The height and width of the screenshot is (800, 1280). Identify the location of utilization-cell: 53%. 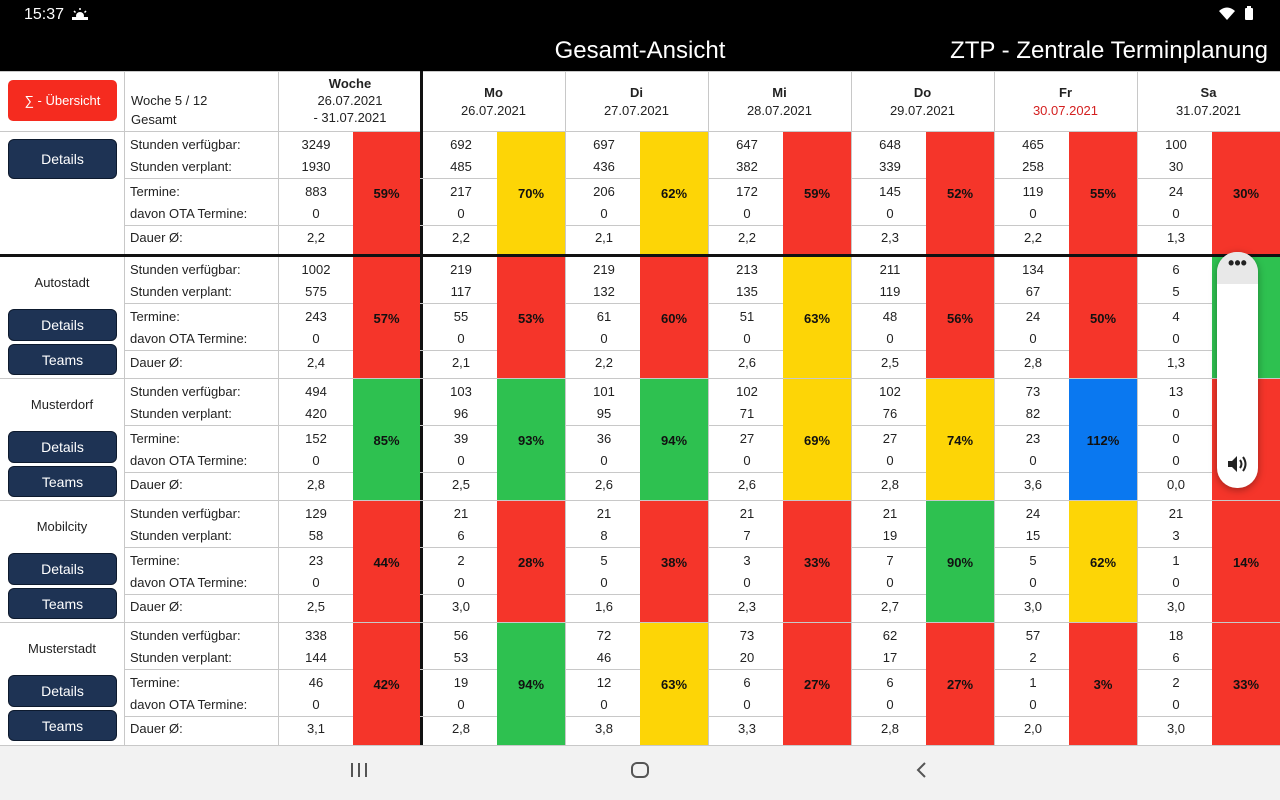
(531, 318).